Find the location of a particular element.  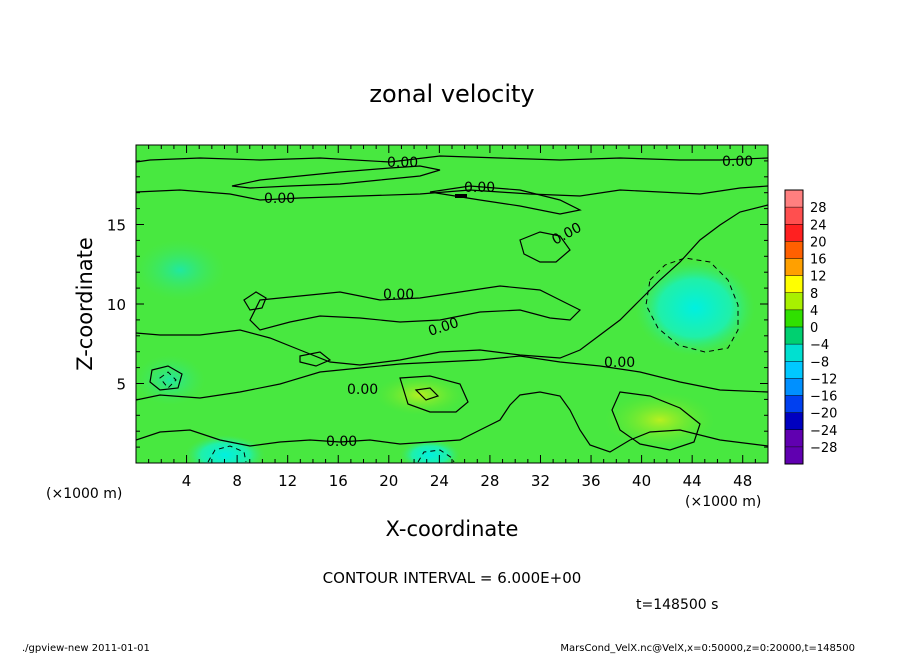

colorbar-label: 12 is located at coordinates (818, 277).